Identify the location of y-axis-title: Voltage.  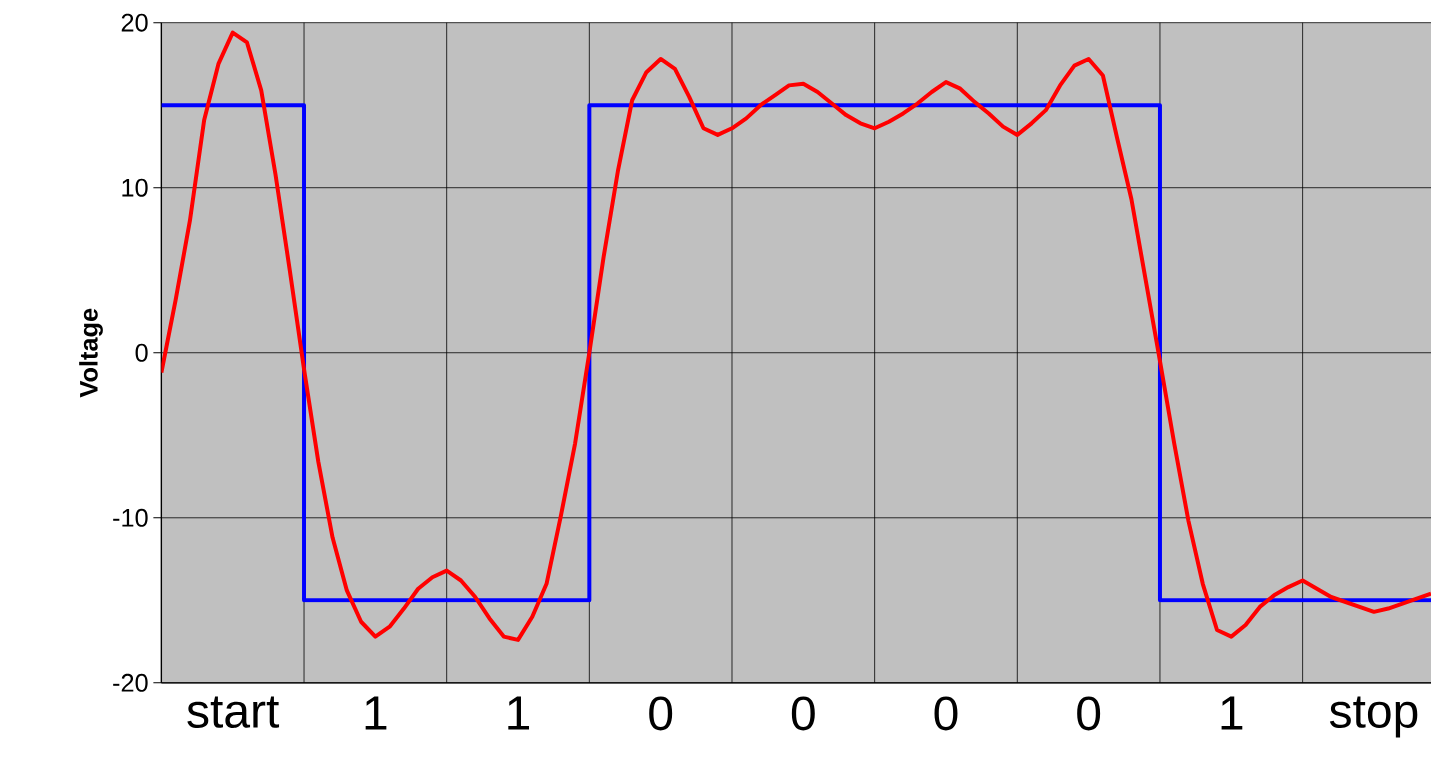
(91, 353).